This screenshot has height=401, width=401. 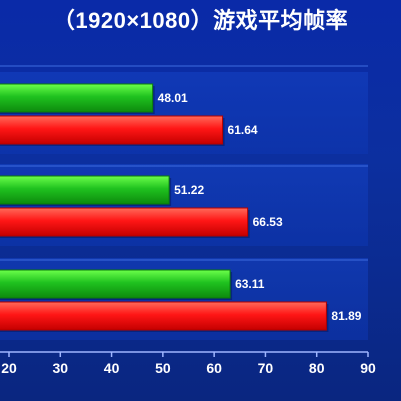 What do you see at coordinates (173, 98) in the screenshot?
I see `data-label-s1-g1: 48.01` at bounding box center [173, 98].